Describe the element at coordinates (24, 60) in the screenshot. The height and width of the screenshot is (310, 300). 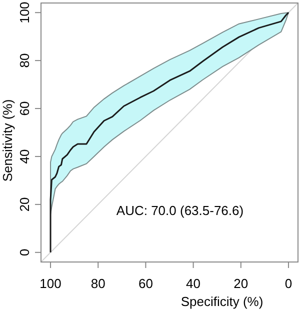
I see `y-tick-label: 80` at that location.